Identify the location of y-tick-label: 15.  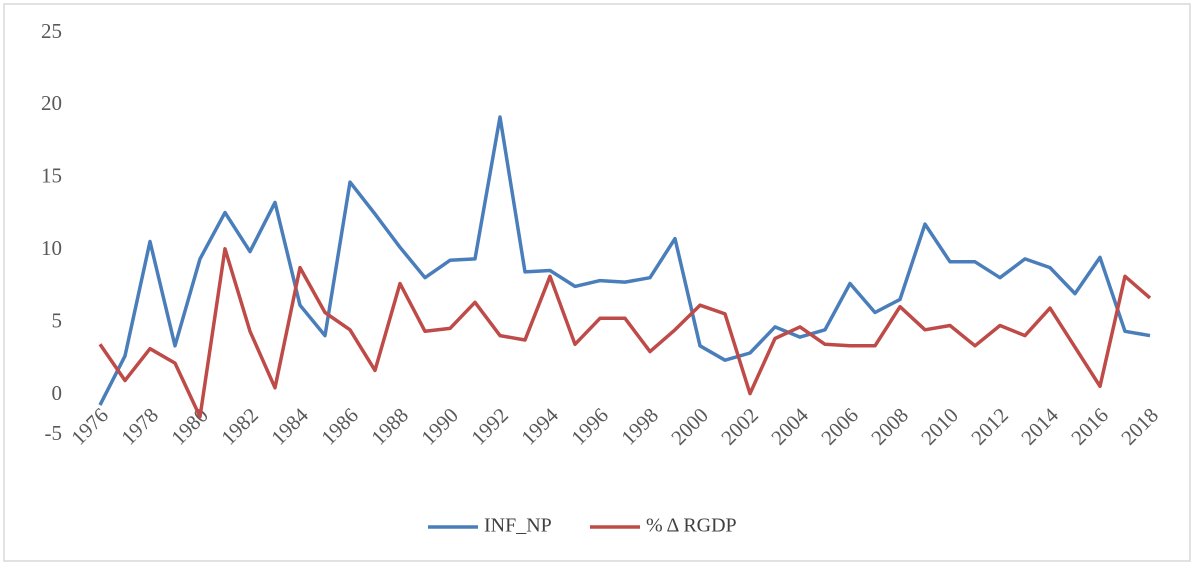
(51, 176).